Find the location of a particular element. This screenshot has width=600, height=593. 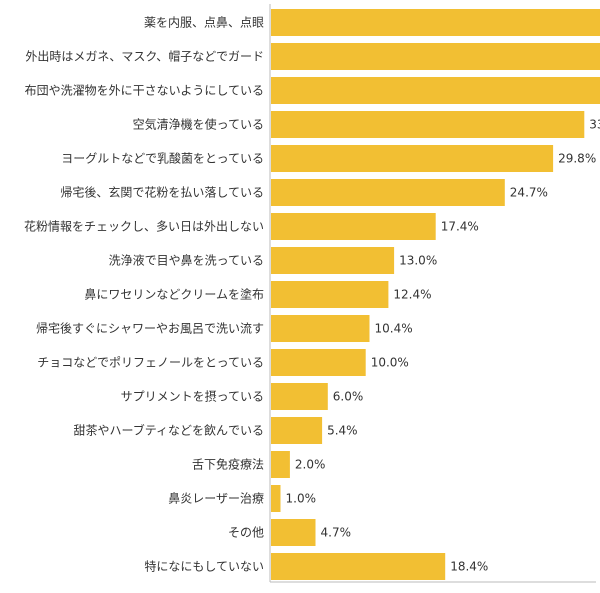

value-label: 1.0% is located at coordinates (301, 499).